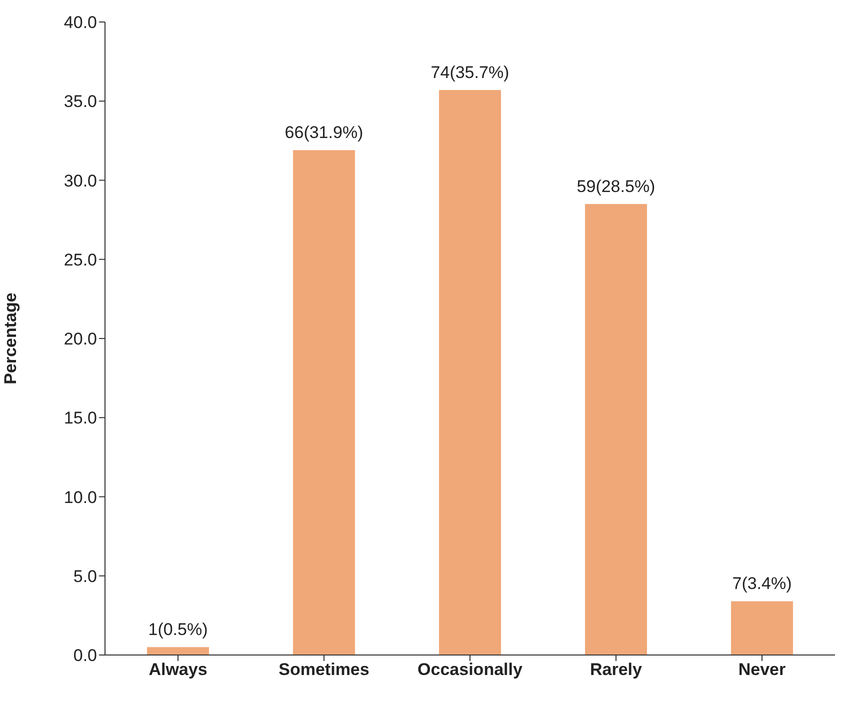 Image resolution: width=850 pixels, height=706 pixels. I want to click on y-tick-label: 15.0, so click(80, 418).